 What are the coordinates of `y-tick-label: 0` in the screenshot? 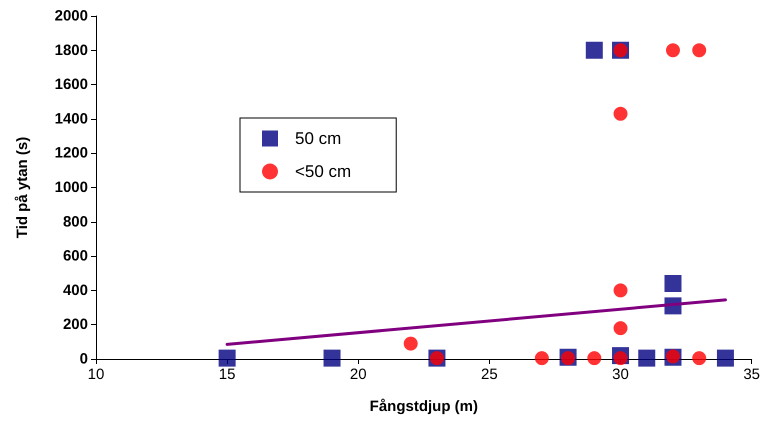 It's located at (84, 359).